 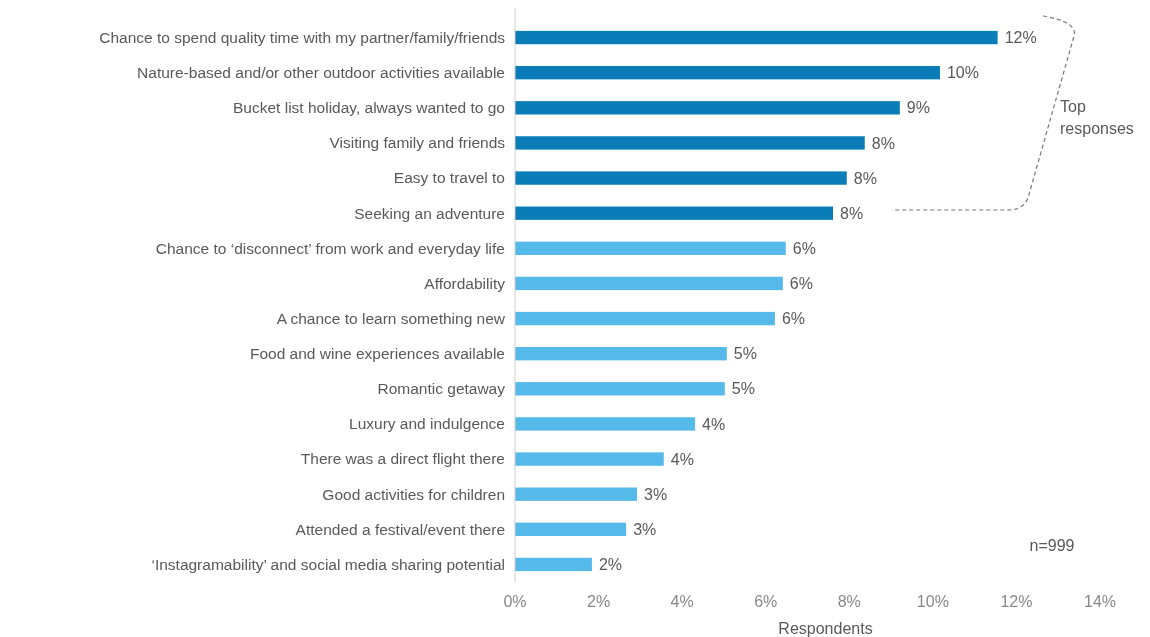 What do you see at coordinates (449, 178) in the screenshot?
I see `y-tick-label: Easy to travel to` at bounding box center [449, 178].